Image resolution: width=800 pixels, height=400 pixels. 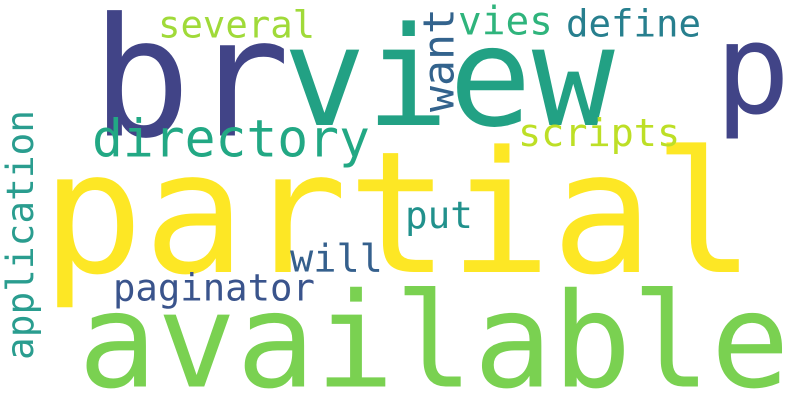 What do you see at coordinates (634, 23) in the screenshot?
I see `word-define: define` at bounding box center [634, 23].